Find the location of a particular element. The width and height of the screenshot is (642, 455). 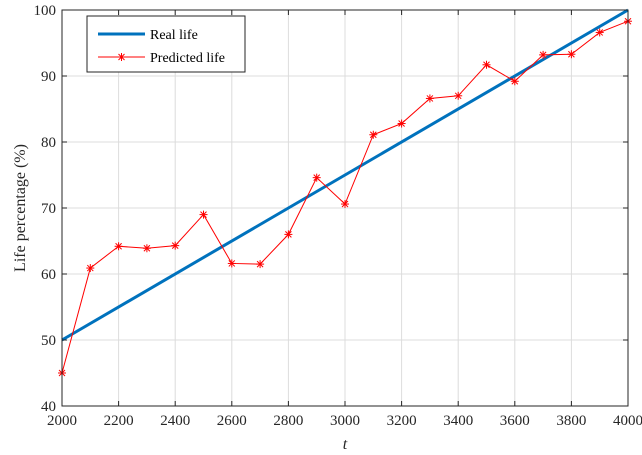

y-tick-label: 80 is located at coordinates (48, 143).